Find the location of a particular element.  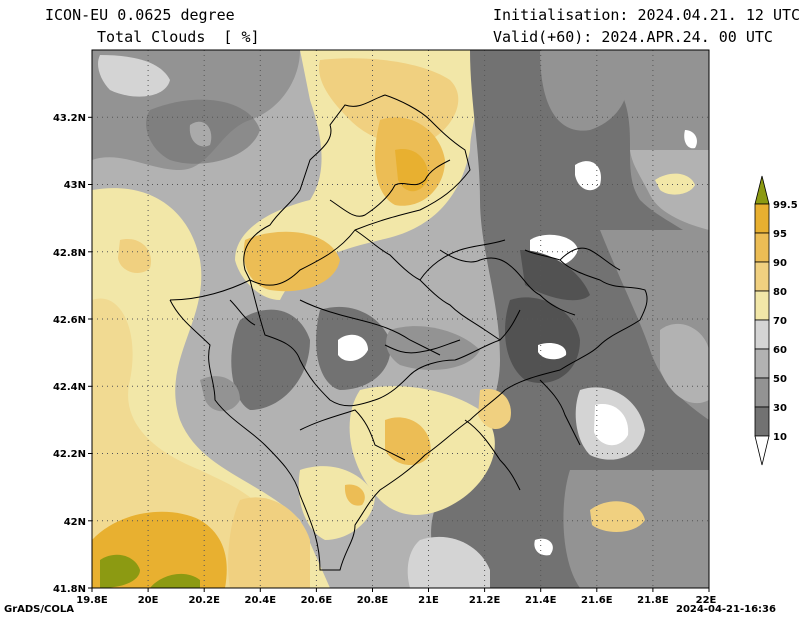

variable-title: Total Clouds [ %] is located at coordinates (178, 37).